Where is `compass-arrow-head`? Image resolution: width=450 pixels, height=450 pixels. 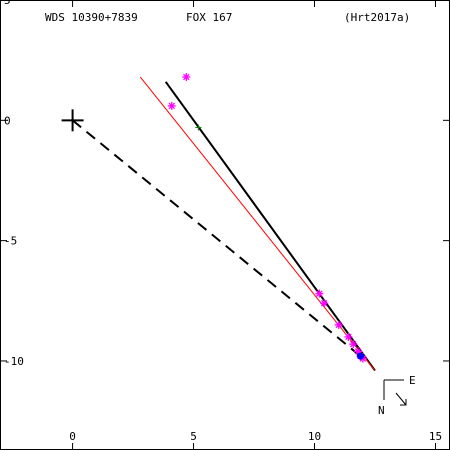 compass-arrow-head is located at coordinates (403, 402).